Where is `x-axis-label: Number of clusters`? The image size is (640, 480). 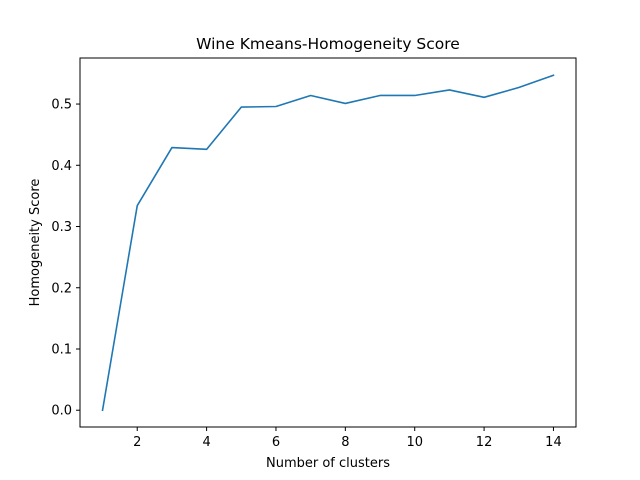 x-axis-label: Number of clusters is located at coordinates (328, 463).